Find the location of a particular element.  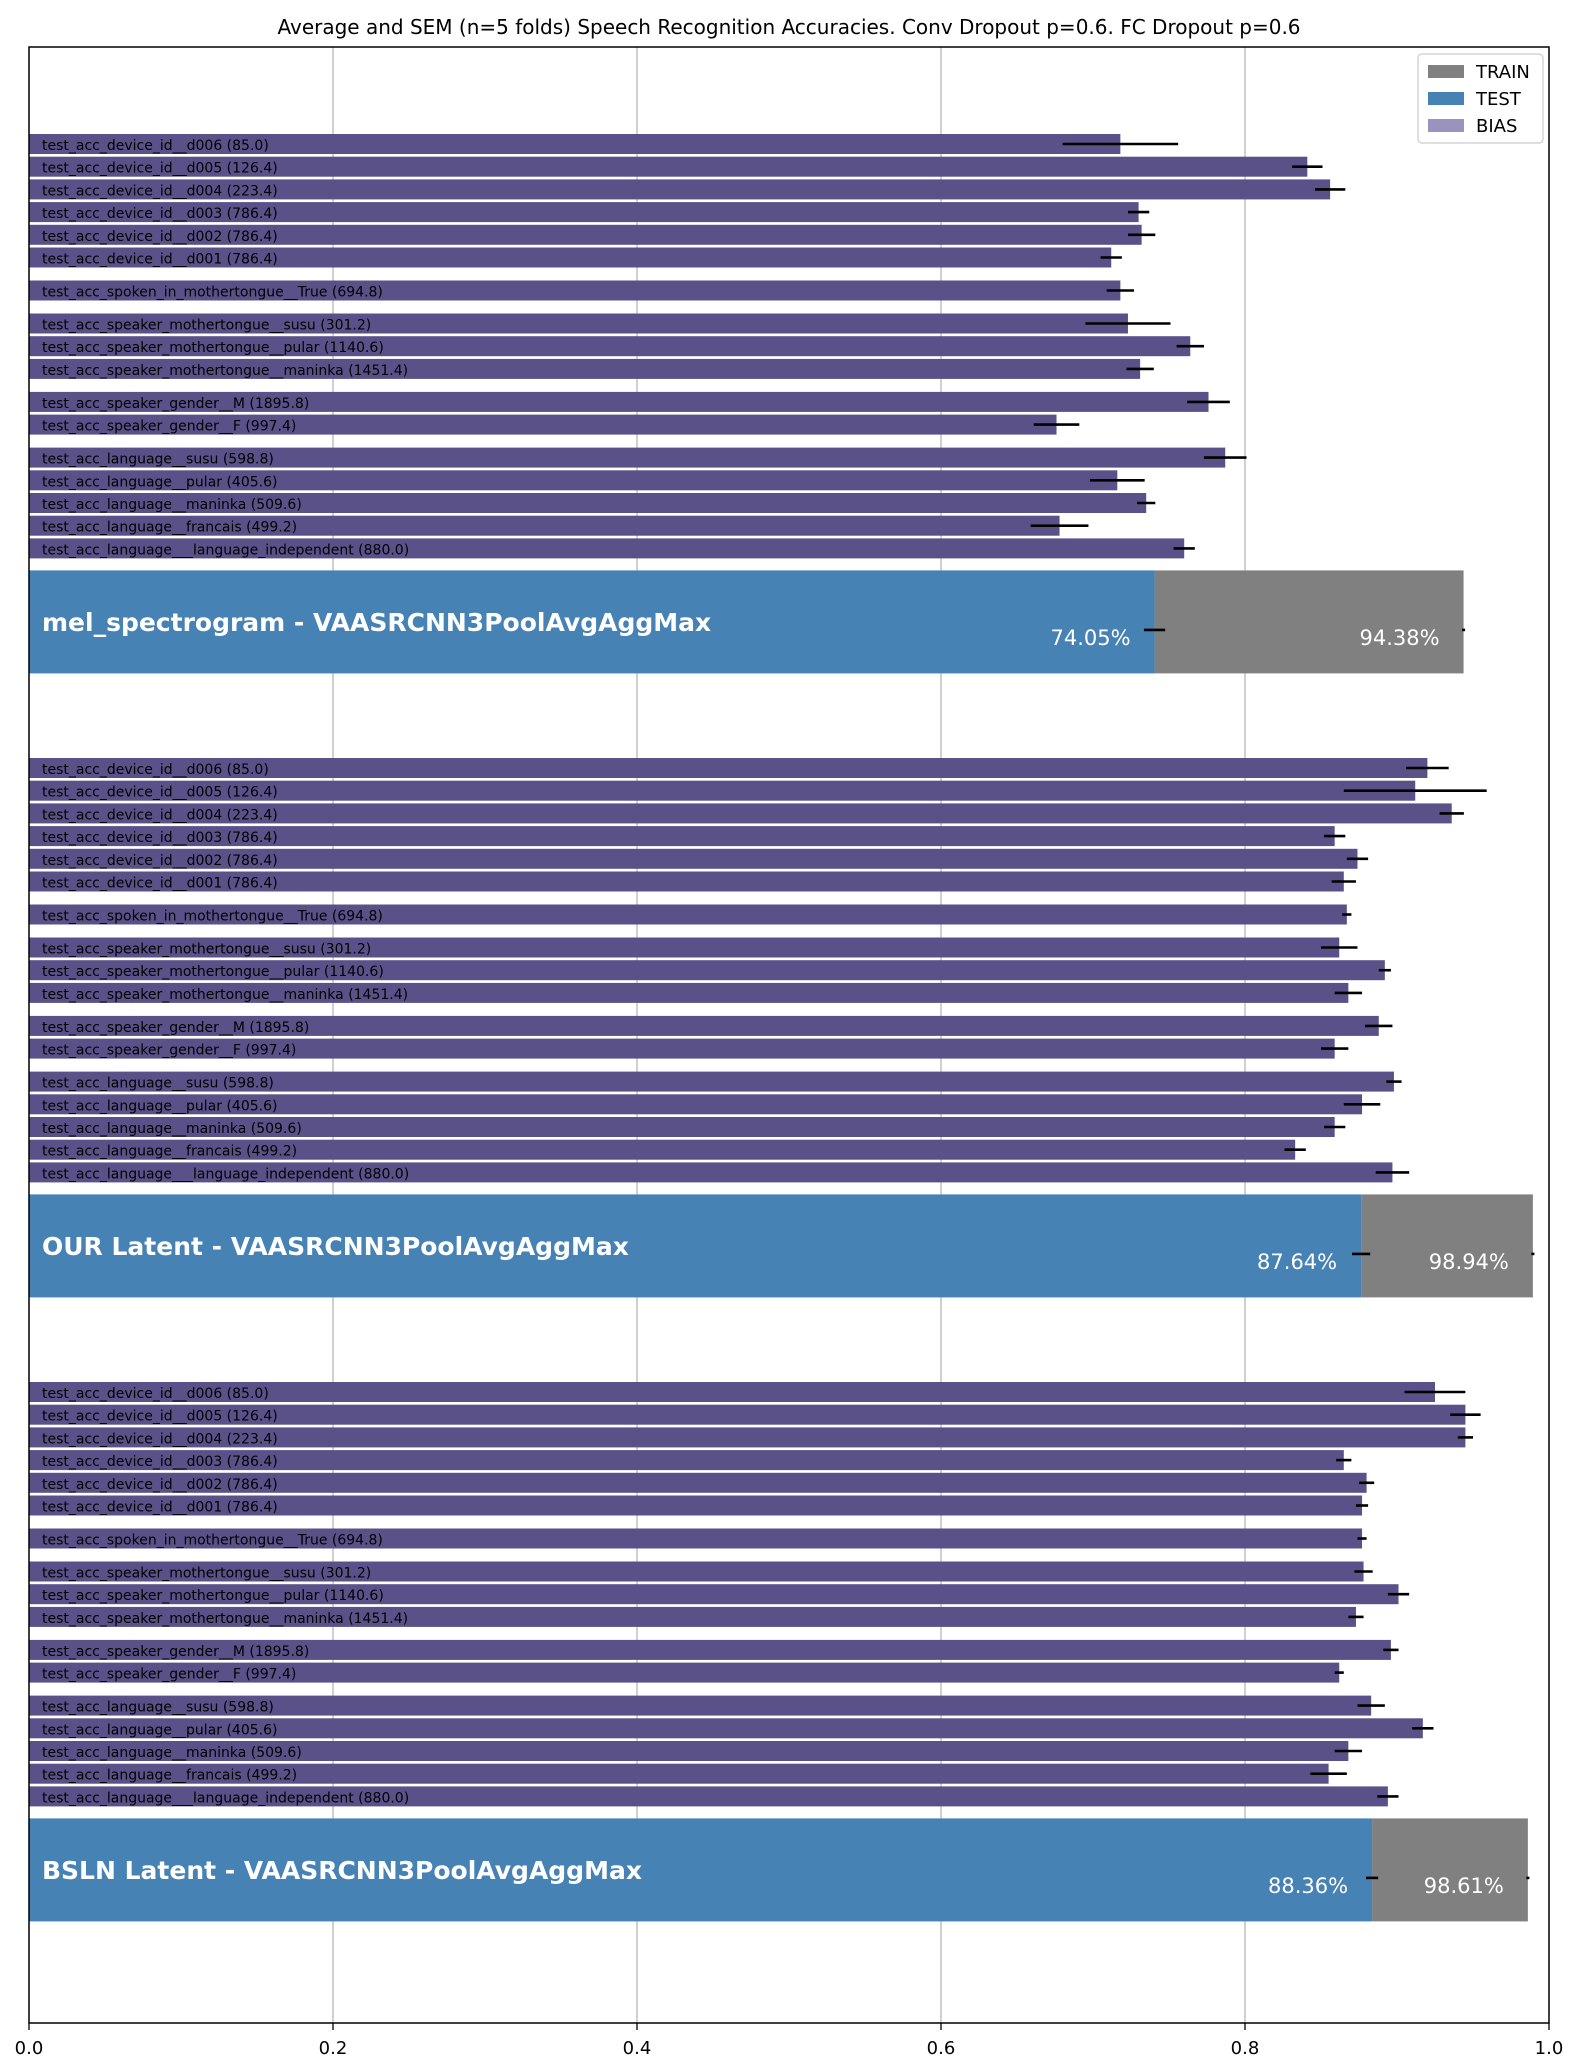

bias-bar-label: test_acc_language__pular (405.6) is located at coordinates (159, 1730).